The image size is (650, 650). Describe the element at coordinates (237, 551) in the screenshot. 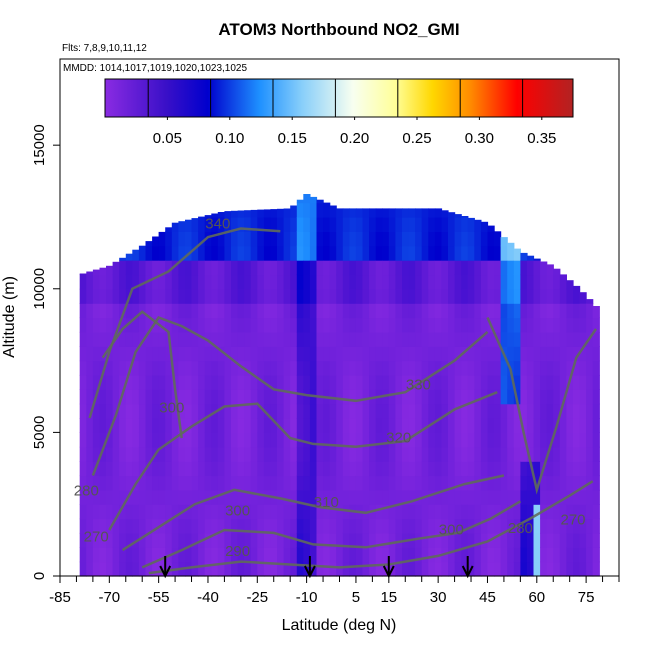

I see `contour-label: 290` at that location.